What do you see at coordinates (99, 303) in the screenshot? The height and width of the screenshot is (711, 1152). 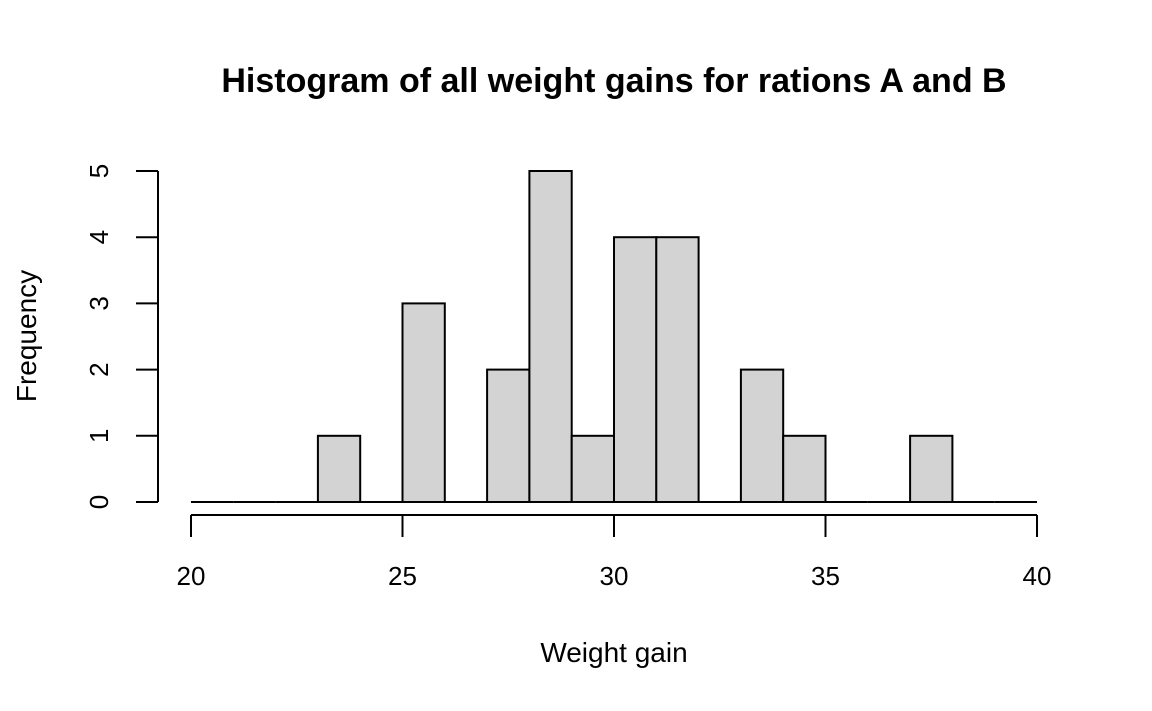 I see `y-tick-label: 3` at bounding box center [99, 303].